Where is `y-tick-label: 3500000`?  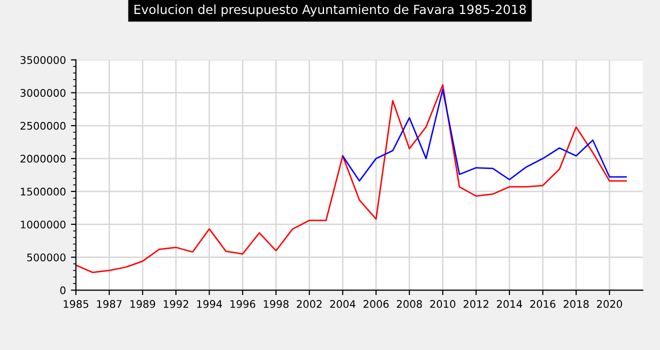
y-tick-label: 3500000 is located at coordinates (43, 60).